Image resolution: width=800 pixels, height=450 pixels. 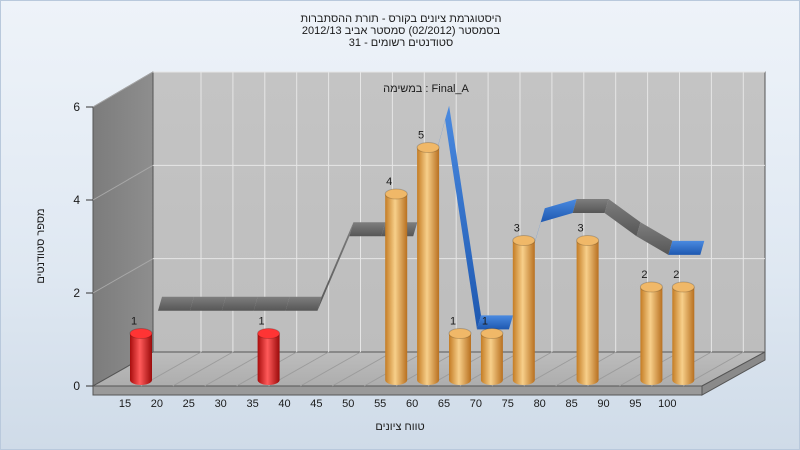 I want to click on x-tick-label: 65, so click(x=444, y=404).